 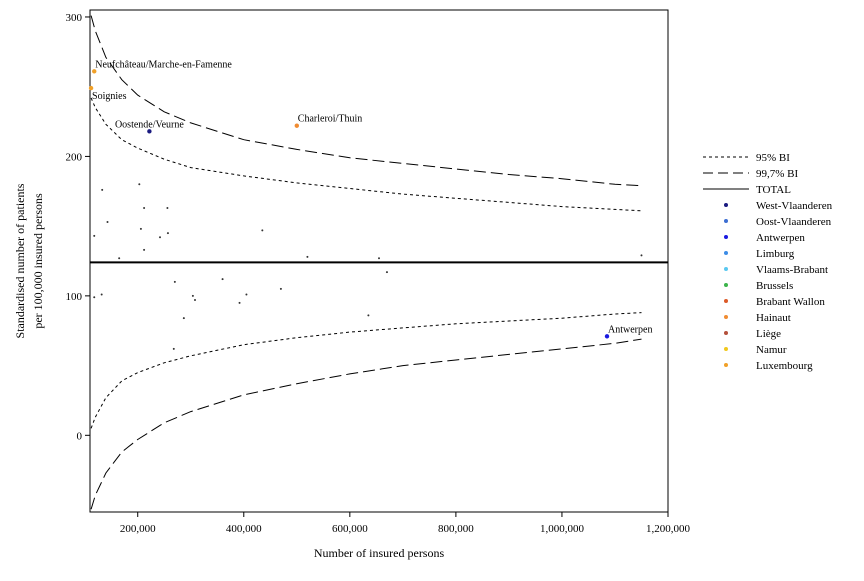 What do you see at coordinates (74, 157) in the screenshot?
I see `y-tick-label: 200` at bounding box center [74, 157].